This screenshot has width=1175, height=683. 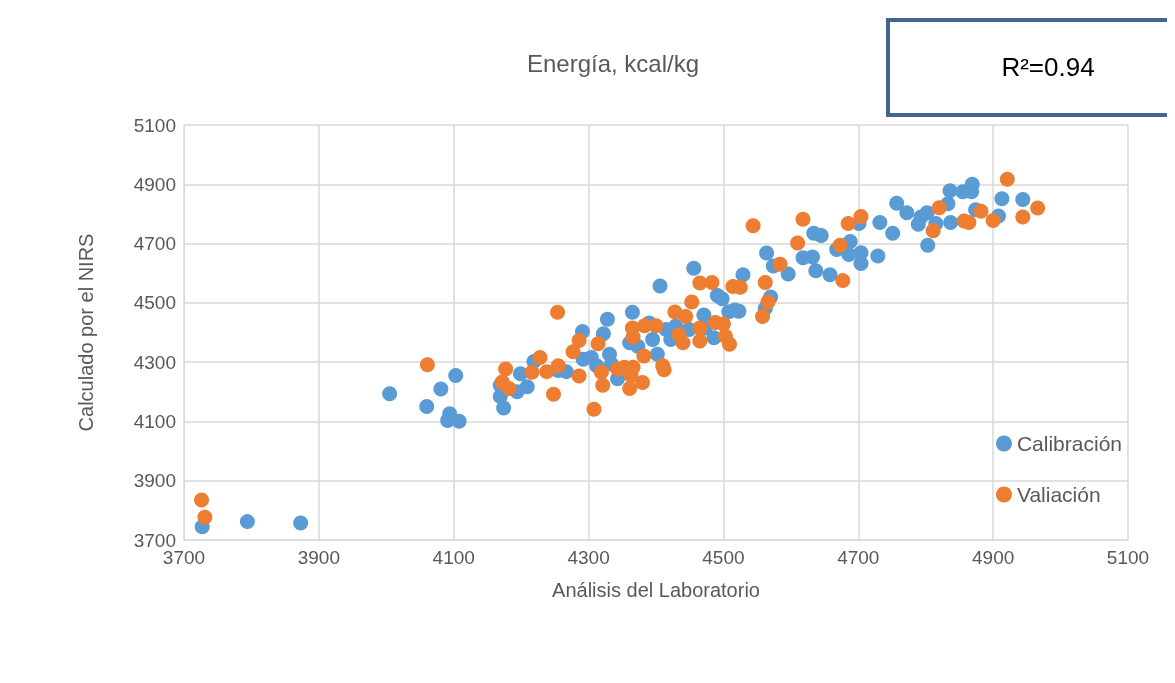 What do you see at coordinates (1128, 557) in the screenshot?
I see `x-tick-label: 5100` at bounding box center [1128, 557].